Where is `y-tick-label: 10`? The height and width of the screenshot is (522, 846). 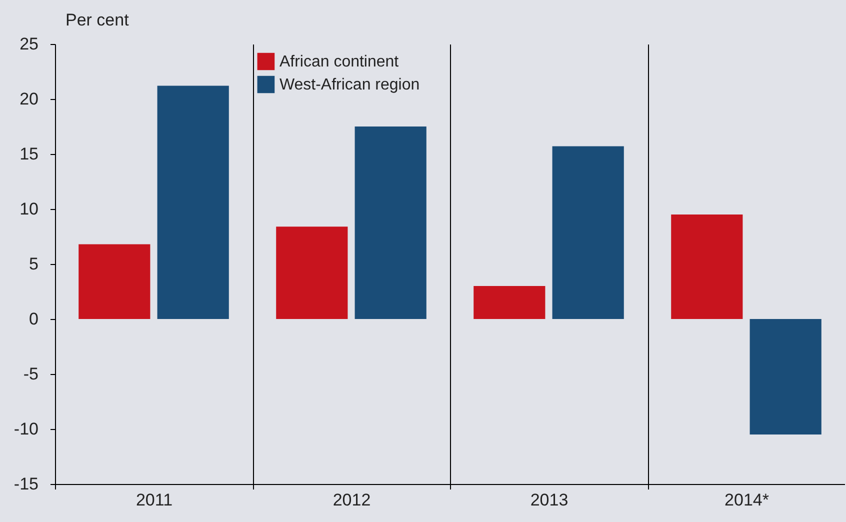
y-tick-label: 10 is located at coordinates (29, 209).